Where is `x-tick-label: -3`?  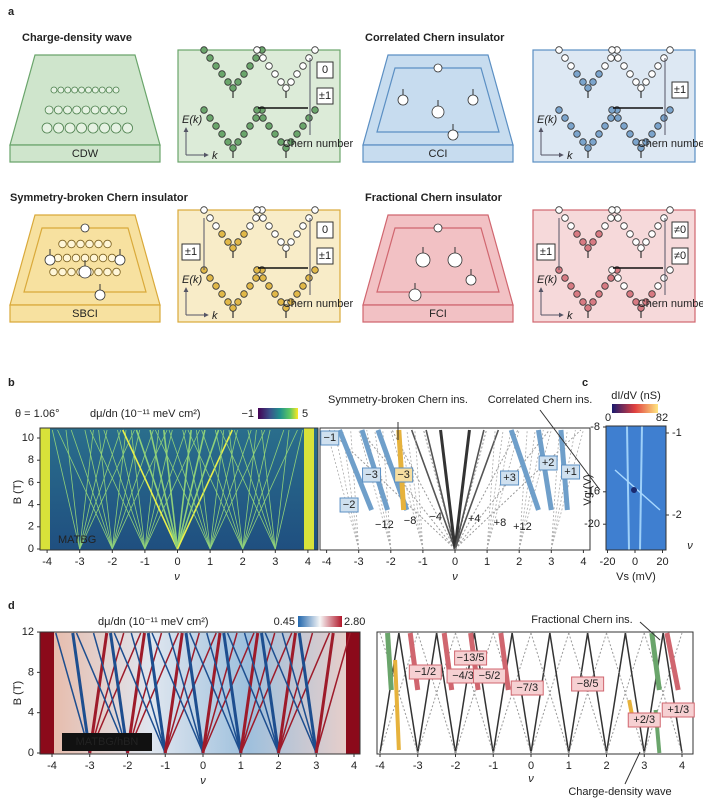
x-tick-label: -3 is located at coordinates (90, 766).